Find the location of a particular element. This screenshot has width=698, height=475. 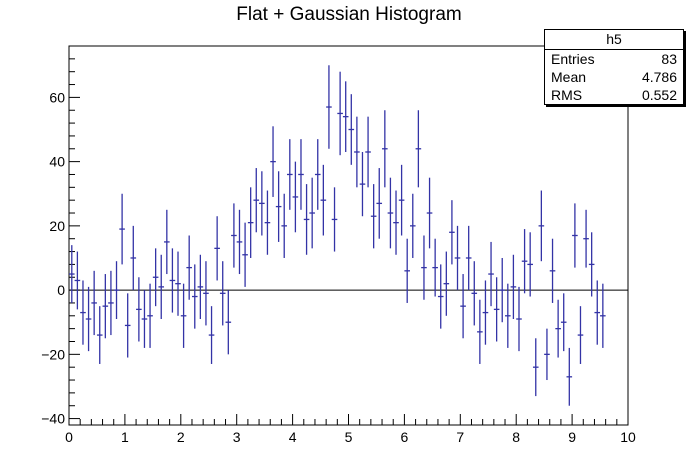

y-tick-label: −20 is located at coordinates (53, 354).